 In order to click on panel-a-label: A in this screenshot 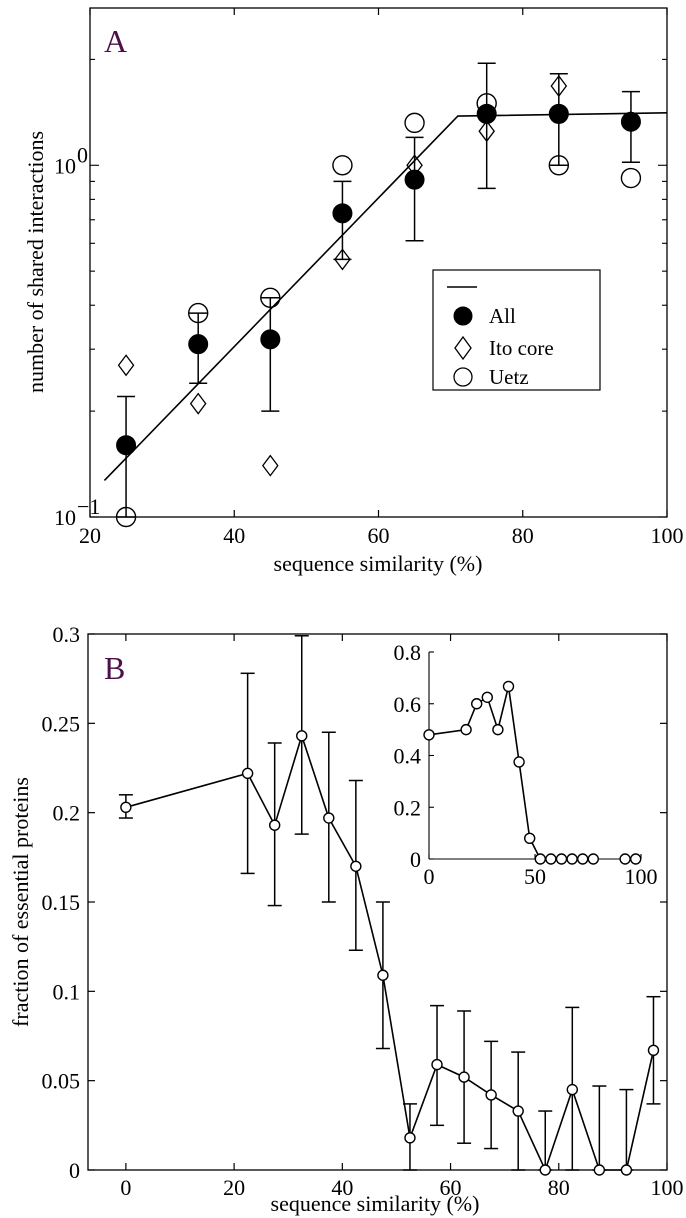, I will do `click(115, 41)`.